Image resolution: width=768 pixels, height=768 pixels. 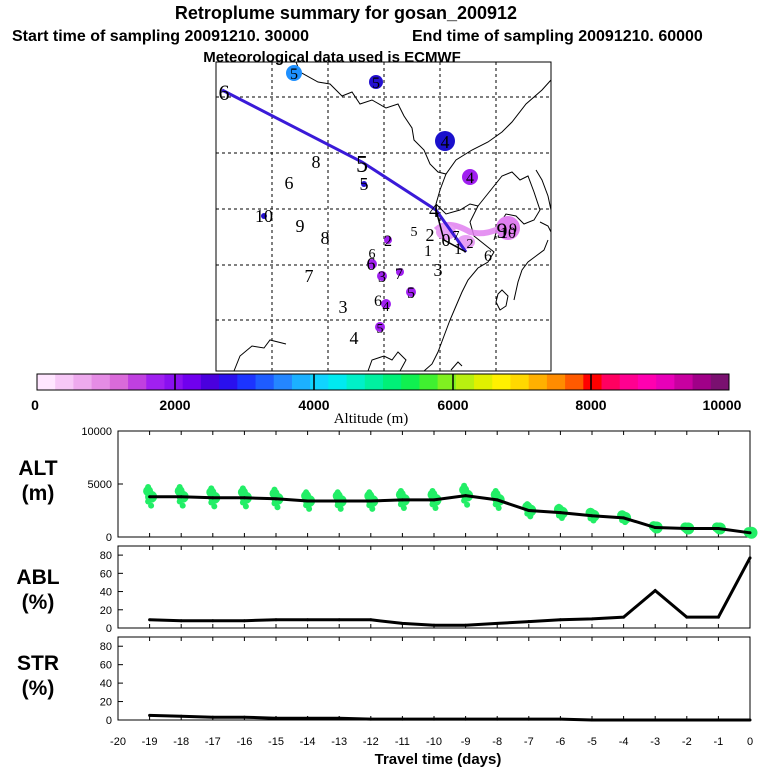 I want to click on day-label: 6, so click(x=371, y=264).